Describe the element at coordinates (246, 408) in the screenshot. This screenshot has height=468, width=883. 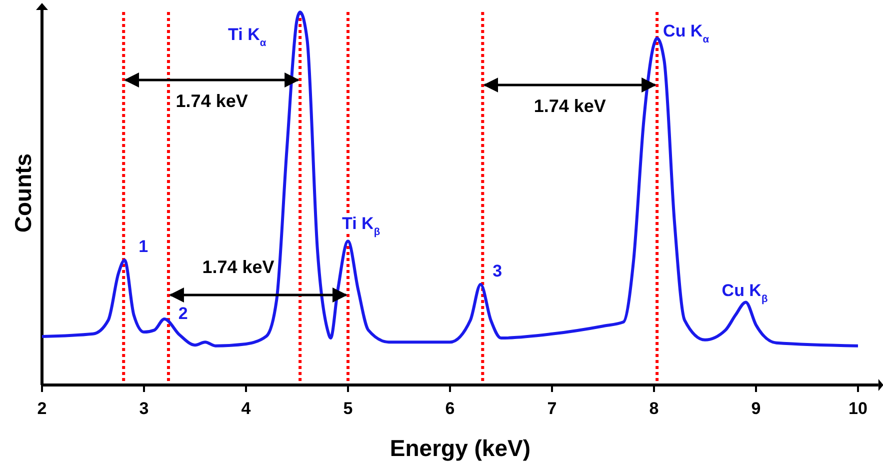
I see `x-tick-label: 4` at that location.